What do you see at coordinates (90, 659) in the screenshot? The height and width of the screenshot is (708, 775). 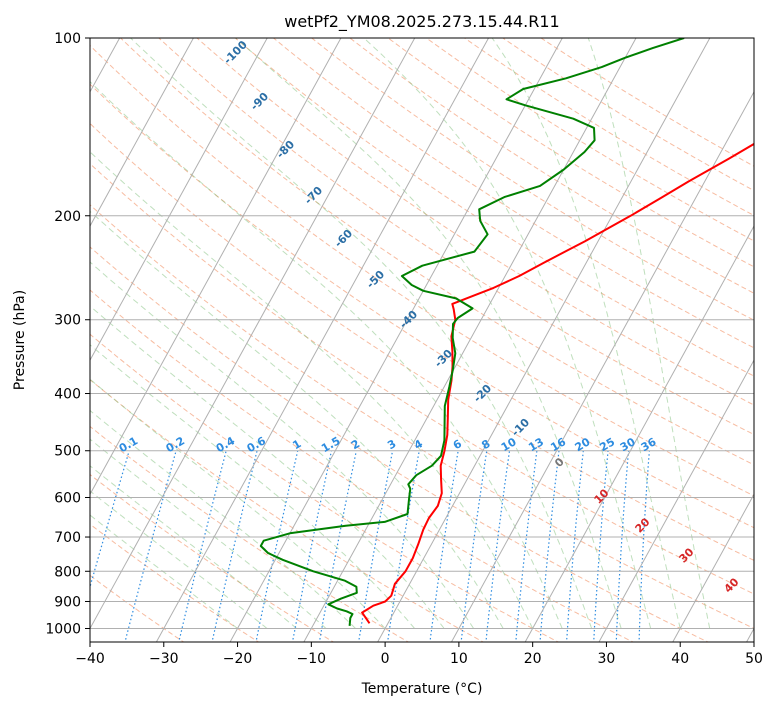 I see `x-tick-label: −40` at bounding box center [90, 659].